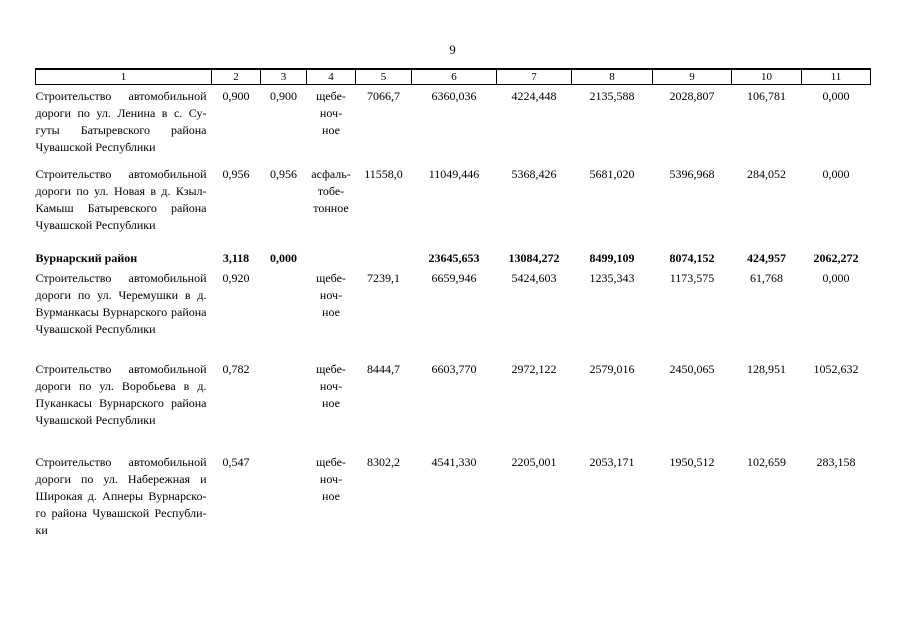  What do you see at coordinates (612, 369) in the screenshot?
I see `value-cell: 2579,016` at bounding box center [612, 369].